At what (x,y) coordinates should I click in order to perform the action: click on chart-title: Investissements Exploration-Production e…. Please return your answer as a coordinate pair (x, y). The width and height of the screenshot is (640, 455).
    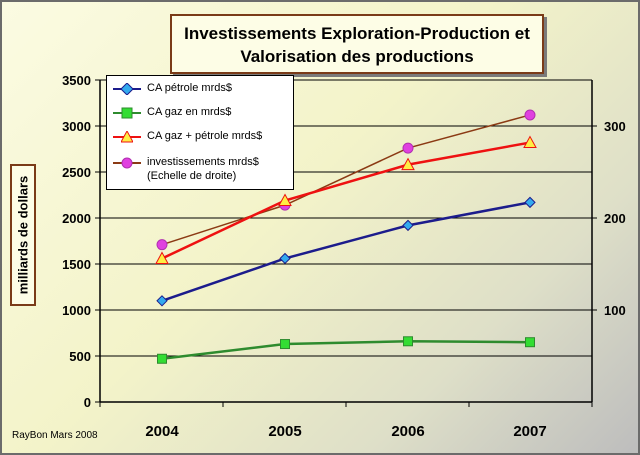
    Looking at the image, I should click on (357, 44).